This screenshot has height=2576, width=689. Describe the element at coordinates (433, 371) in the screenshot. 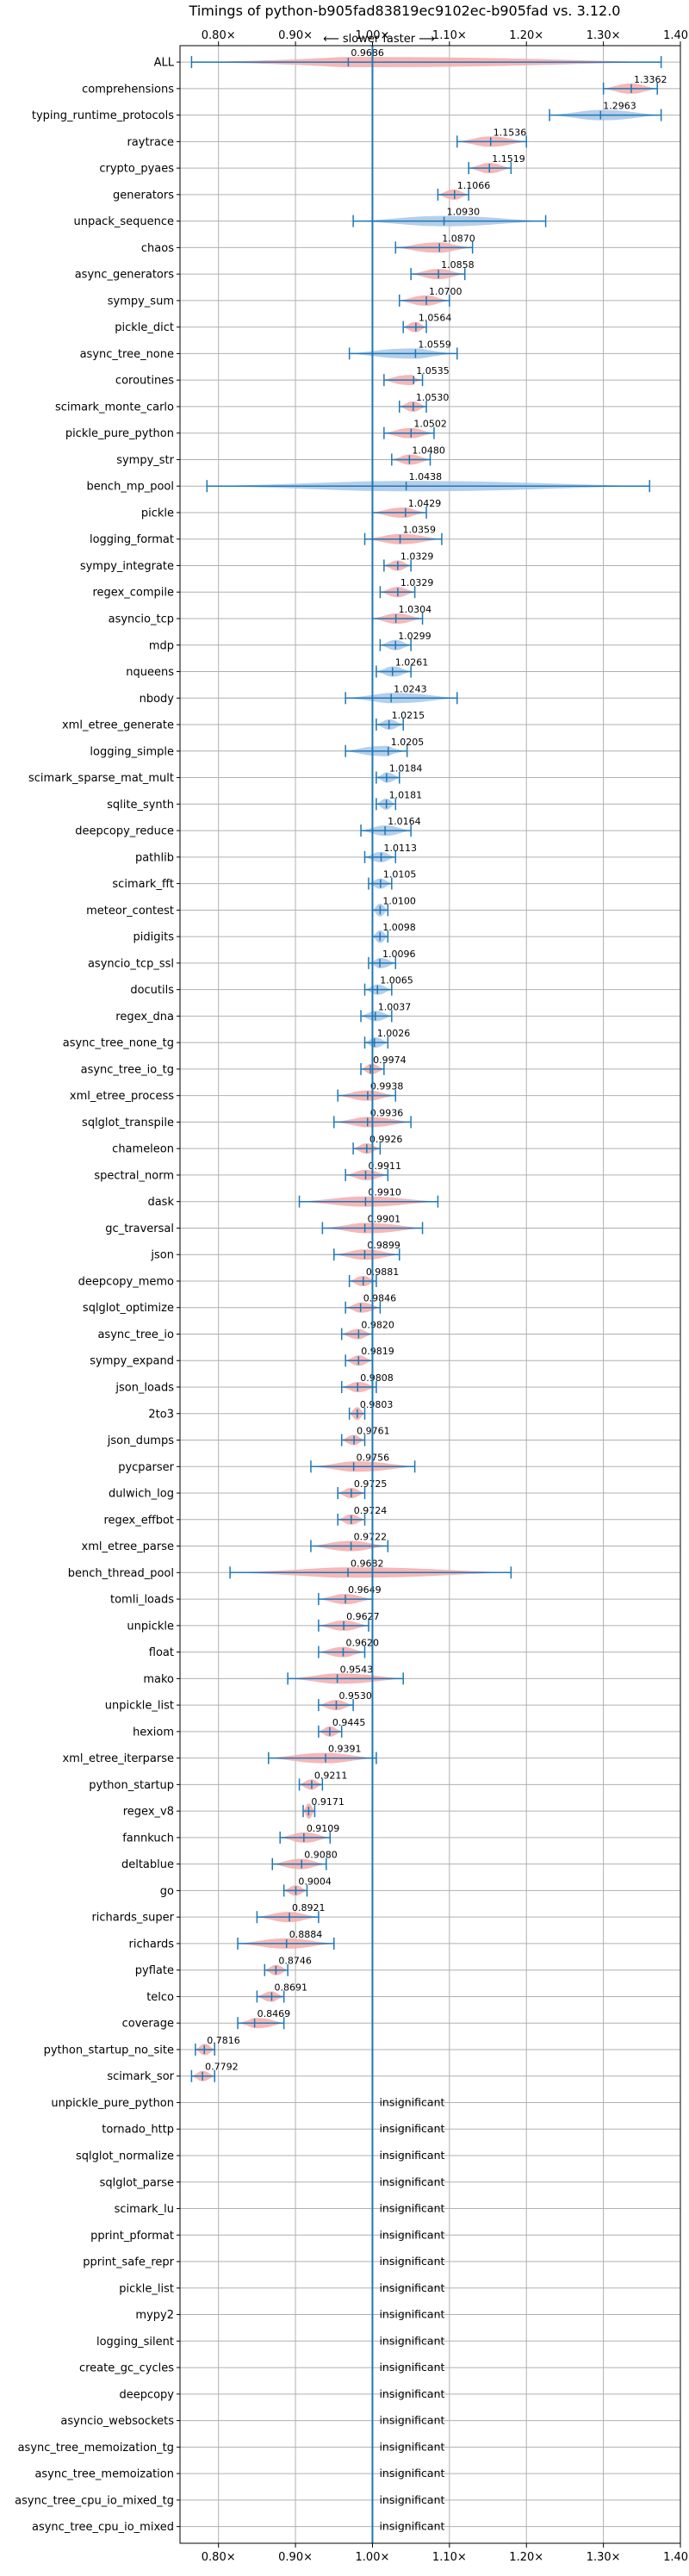

I see `mean-value-label: 1.0535` at that location.